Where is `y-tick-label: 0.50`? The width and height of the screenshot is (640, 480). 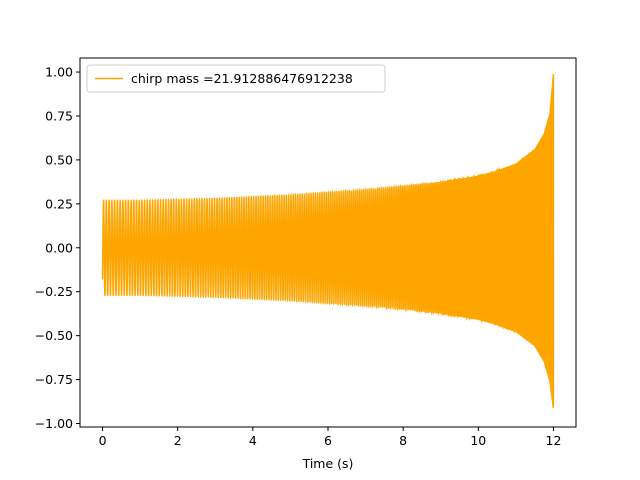
y-tick-label: 0.50 is located at coordinates (59, 159).